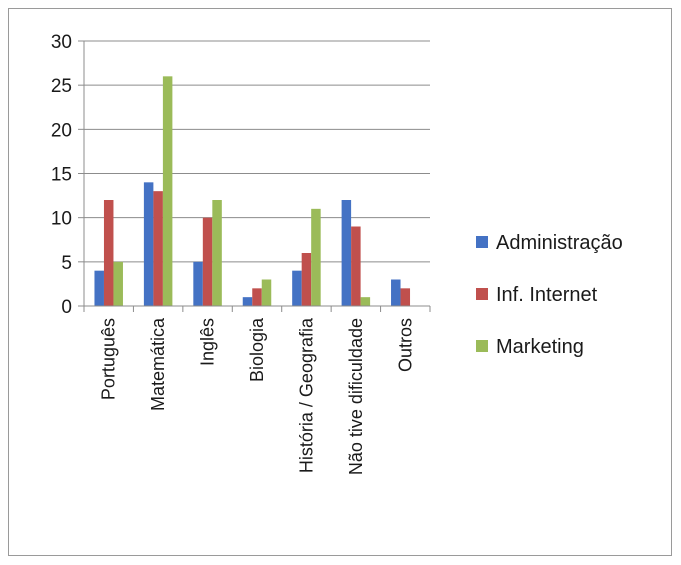  What do you see at coordinates (61, 130) in the screenshot?
I see `y-tick-label: 20` at bounding box center [61, 130].